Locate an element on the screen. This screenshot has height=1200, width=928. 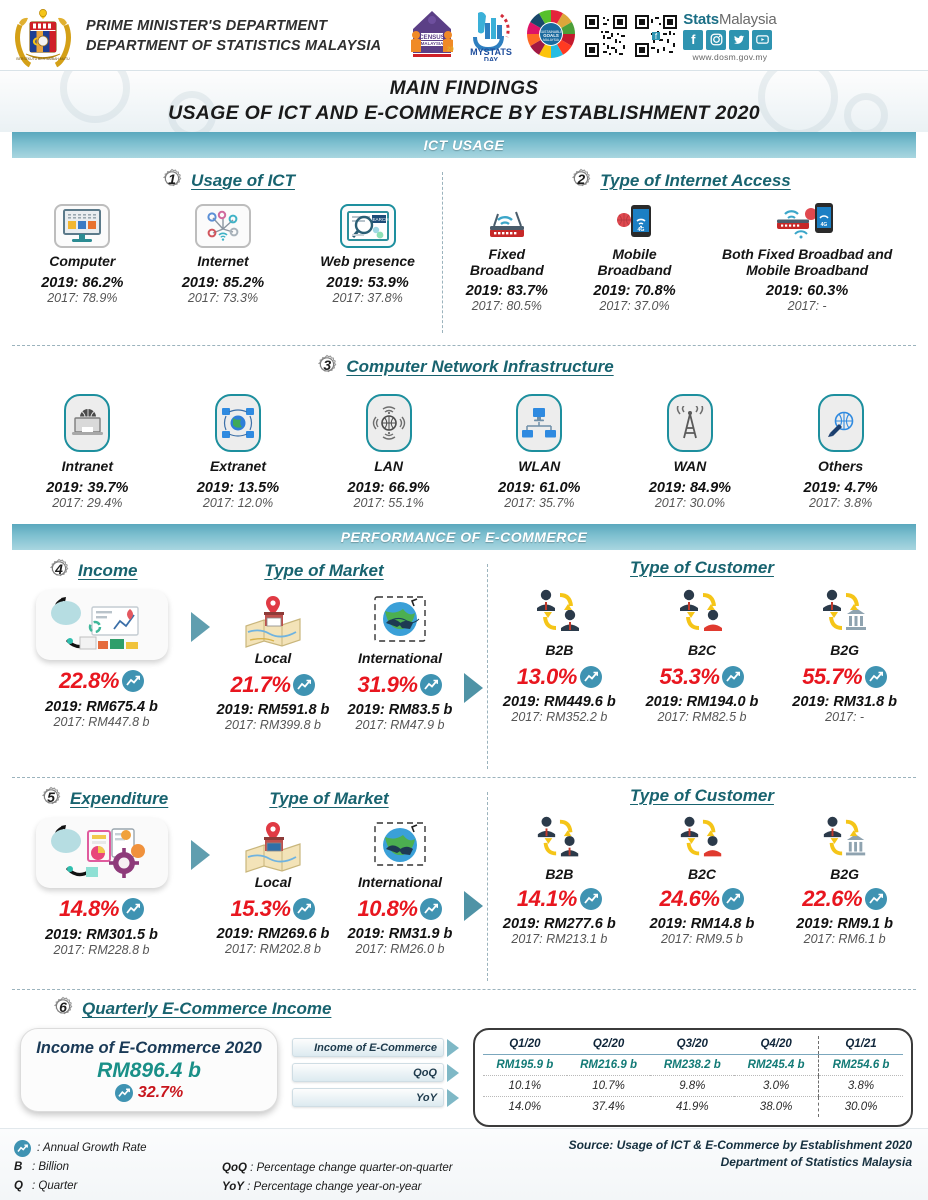
census-malaysia-logo-icon: CENSUS MALAYSIA 20 is located at coordinates (432, 36).